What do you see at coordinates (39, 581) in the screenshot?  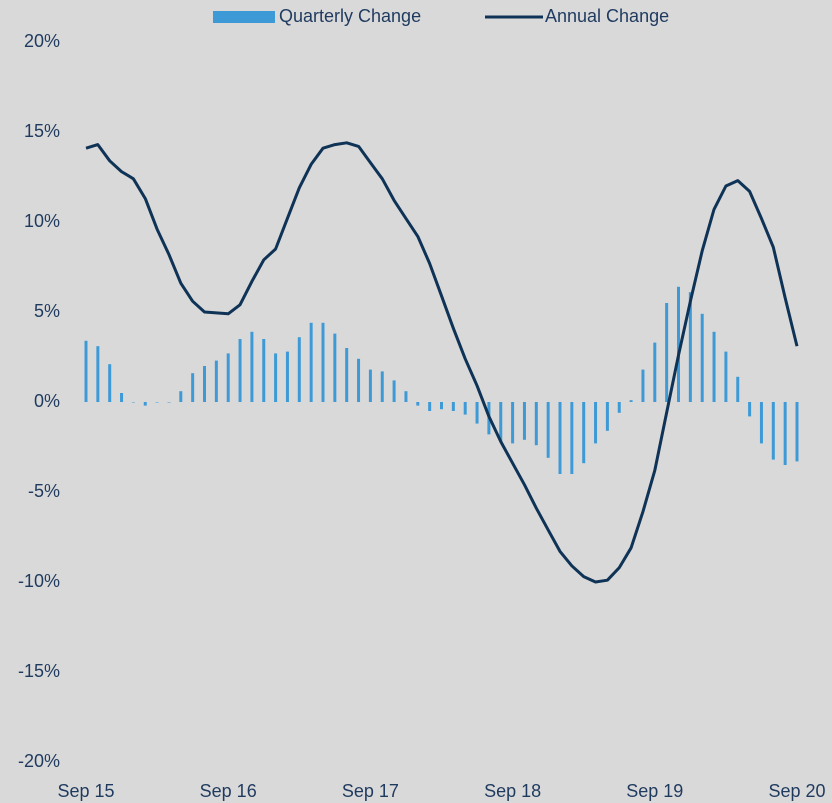 I see `y-tick-label: -10%` at bounding box center [39, 581].